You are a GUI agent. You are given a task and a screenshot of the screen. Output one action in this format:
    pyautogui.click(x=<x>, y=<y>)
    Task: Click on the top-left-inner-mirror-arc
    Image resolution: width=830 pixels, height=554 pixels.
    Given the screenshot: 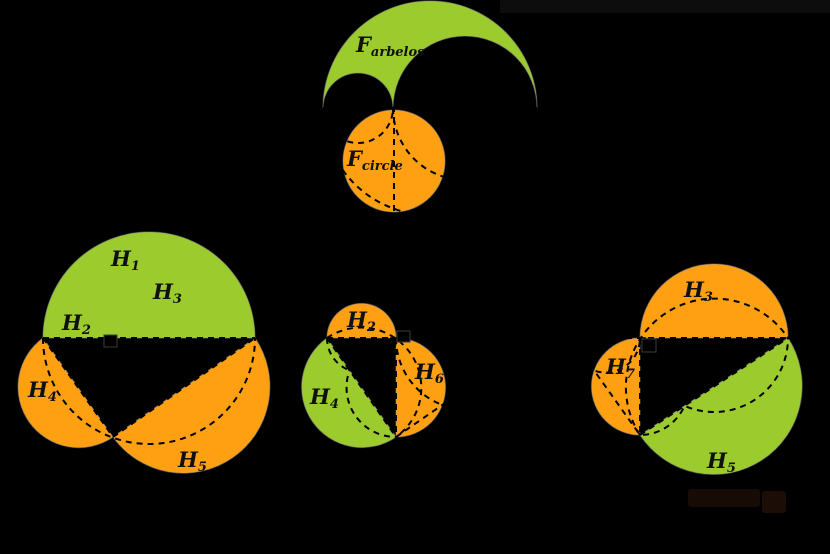 What is the action you would take?
    pyautogui.click(x=358, y=125)
    